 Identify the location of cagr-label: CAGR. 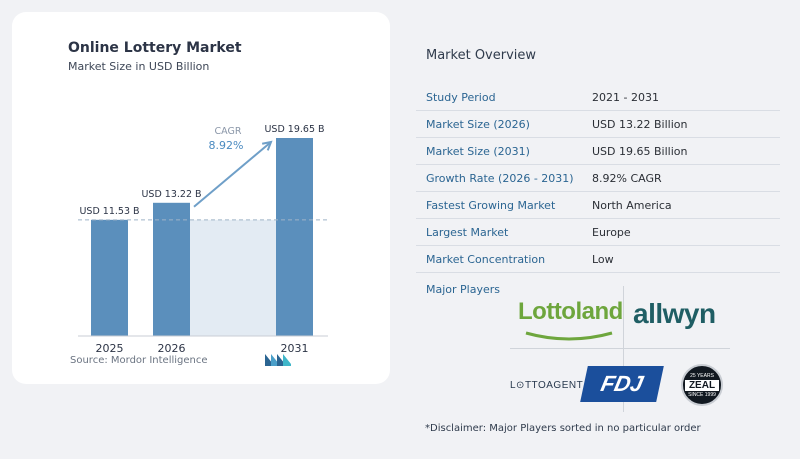
(228, 131).